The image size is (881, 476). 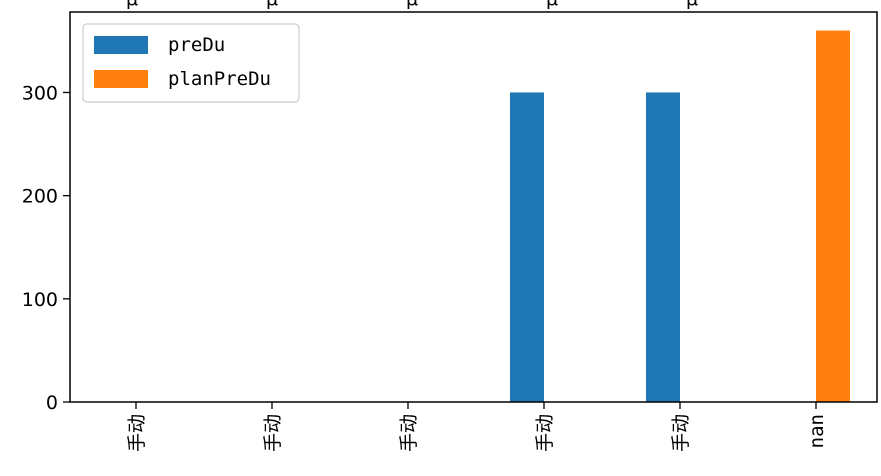 What do you see at coordinates (191, 63) in the screenshot?
I see `legend: preDu planPreDu` at bounding box center [191, 63].